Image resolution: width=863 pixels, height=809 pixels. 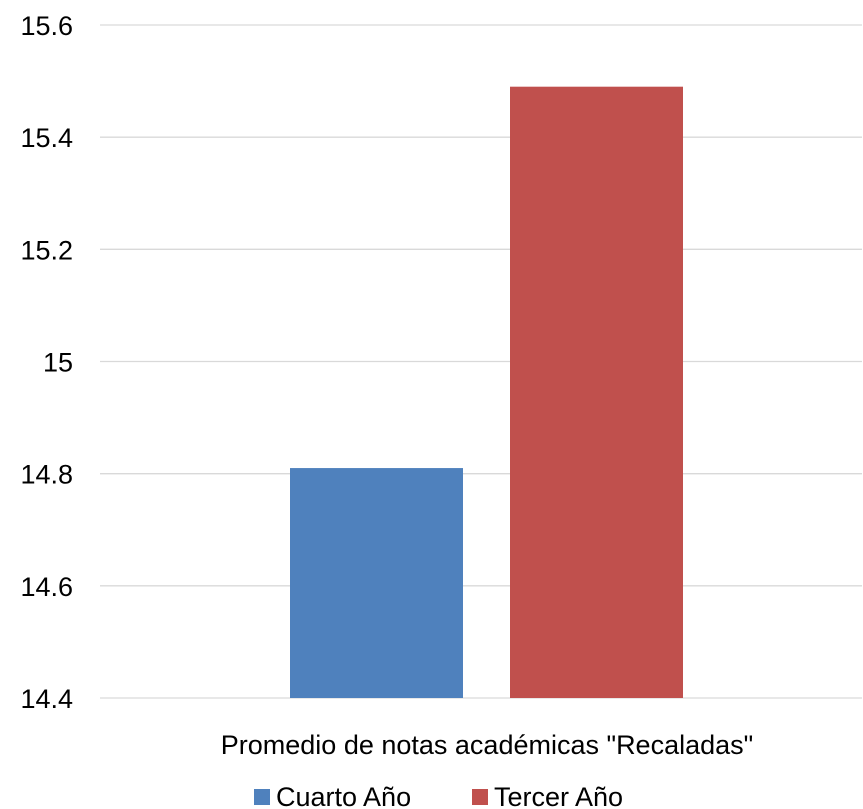 I want to click on y-tick-label: 15.4, so click(x=46, y=138).